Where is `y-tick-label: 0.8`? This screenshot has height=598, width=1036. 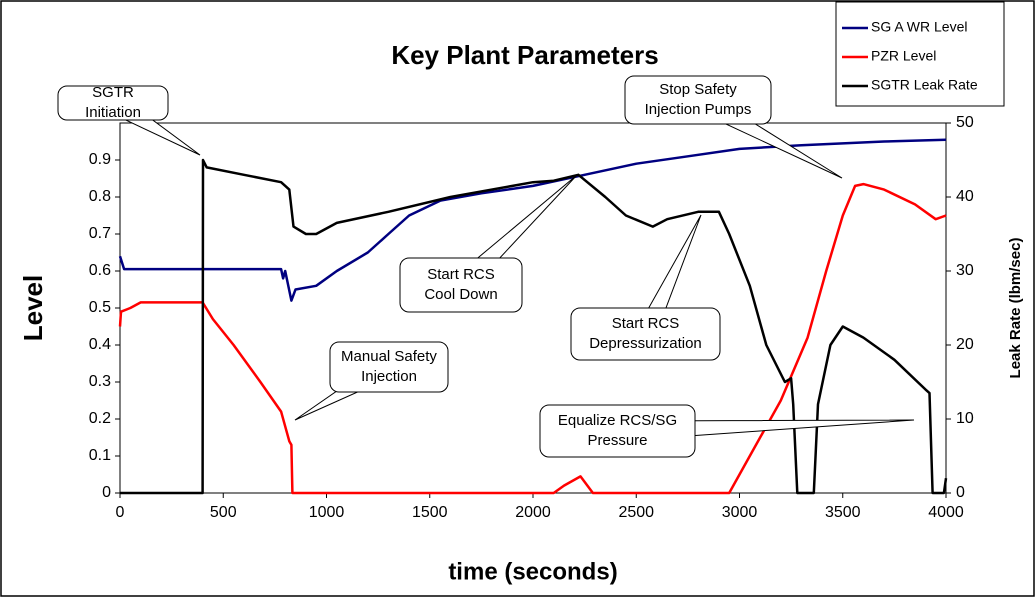 y-tick-label: 0.8 is located at coordinates (100, 196).